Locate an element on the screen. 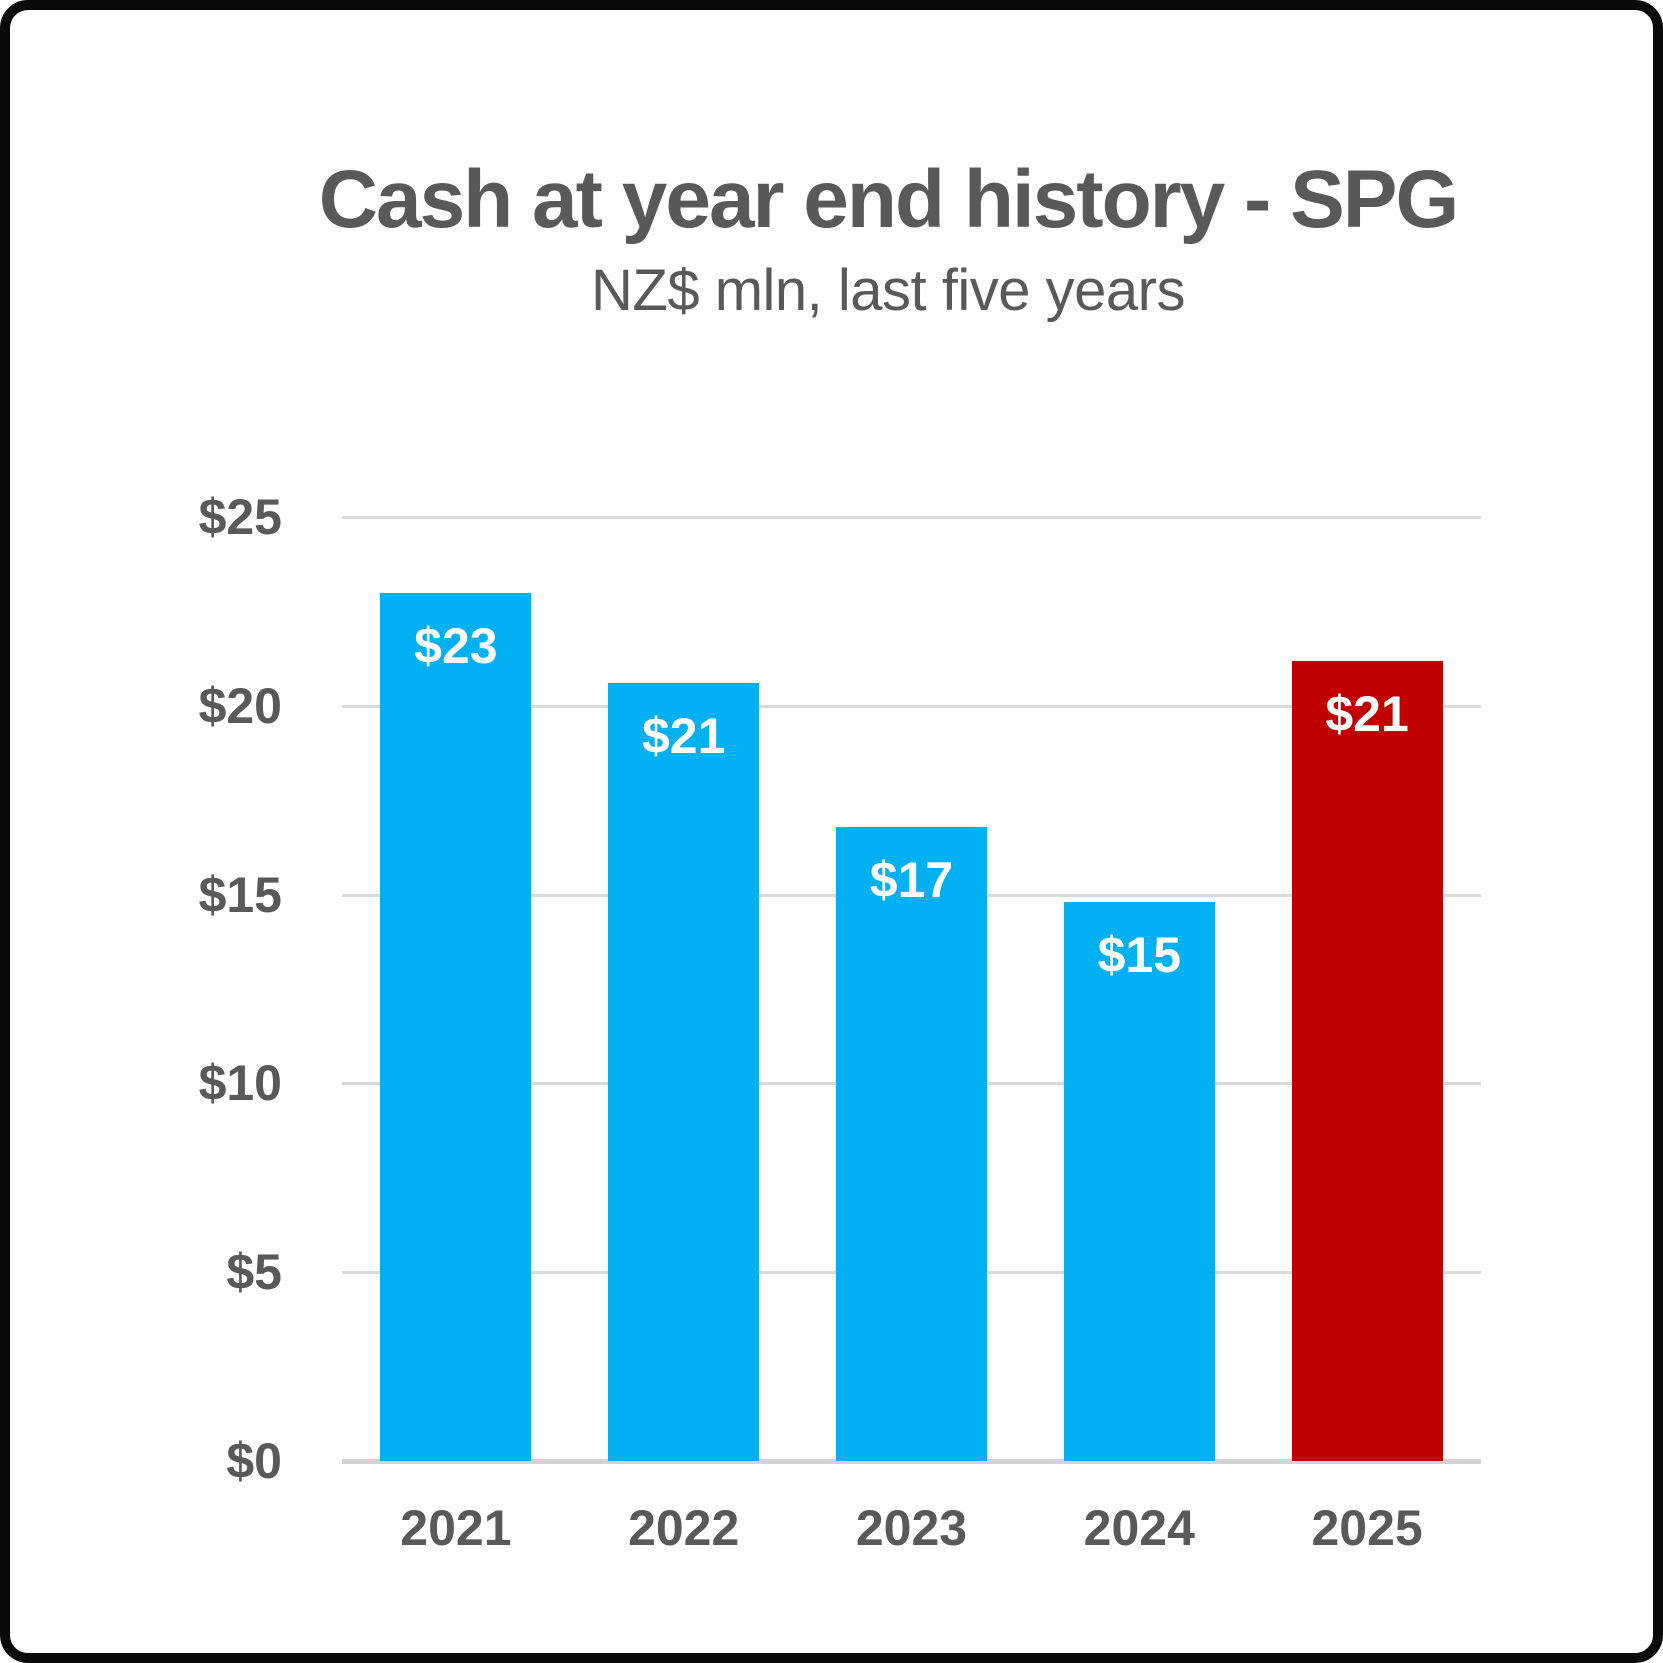 The width and height of the screenshot is (1663, 1663). chart-title: Cash at year end history - SPG is located at coordinates (889, 199).